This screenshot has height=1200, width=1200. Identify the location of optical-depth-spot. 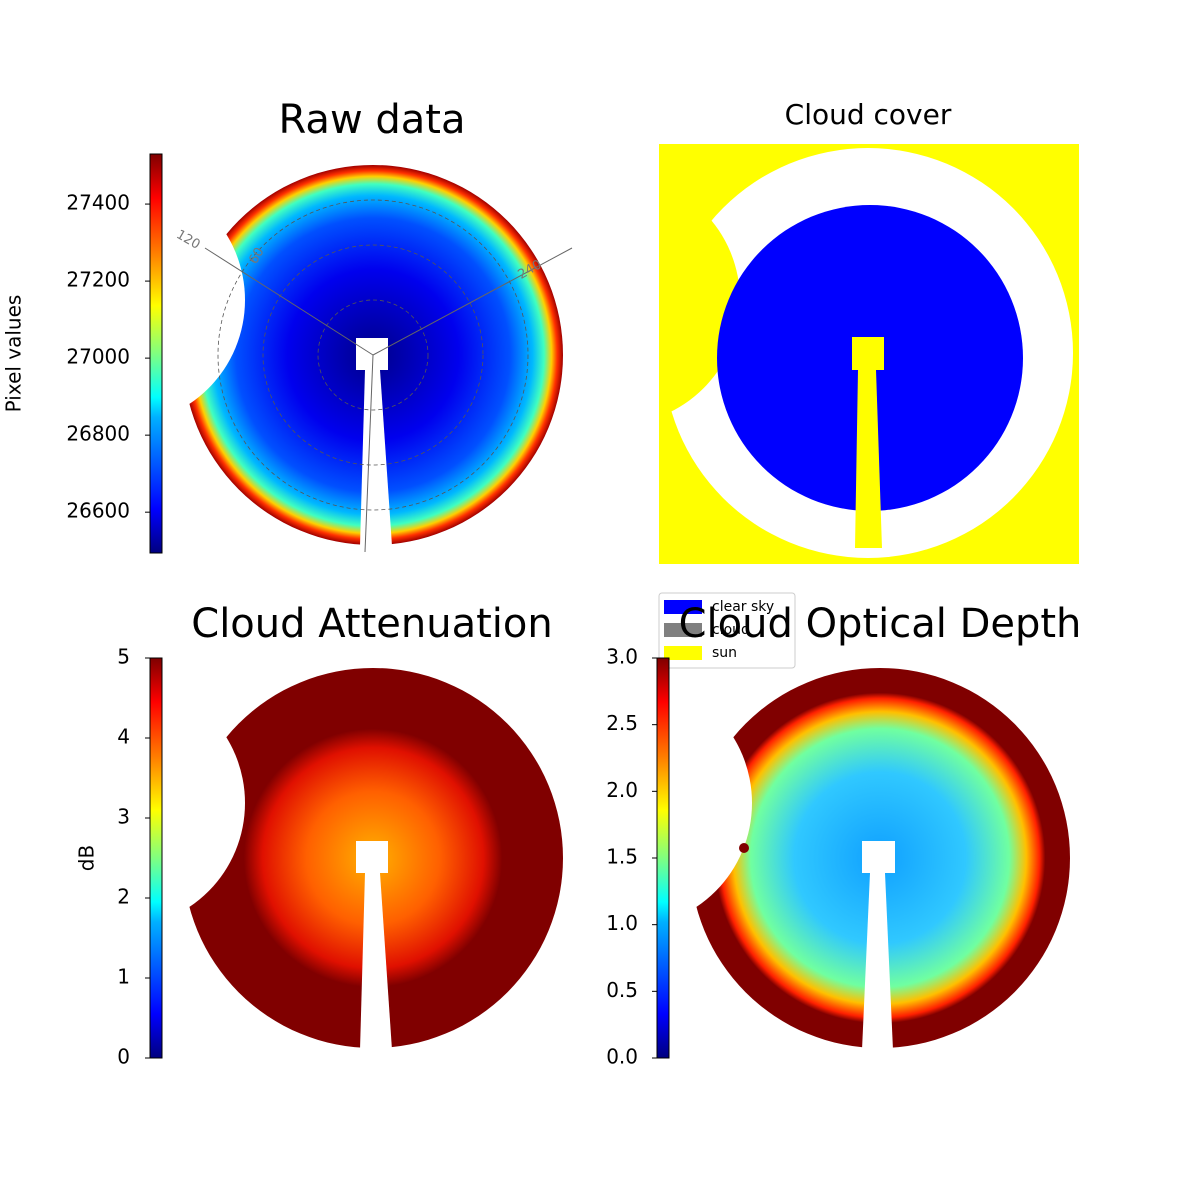
(744, 848).